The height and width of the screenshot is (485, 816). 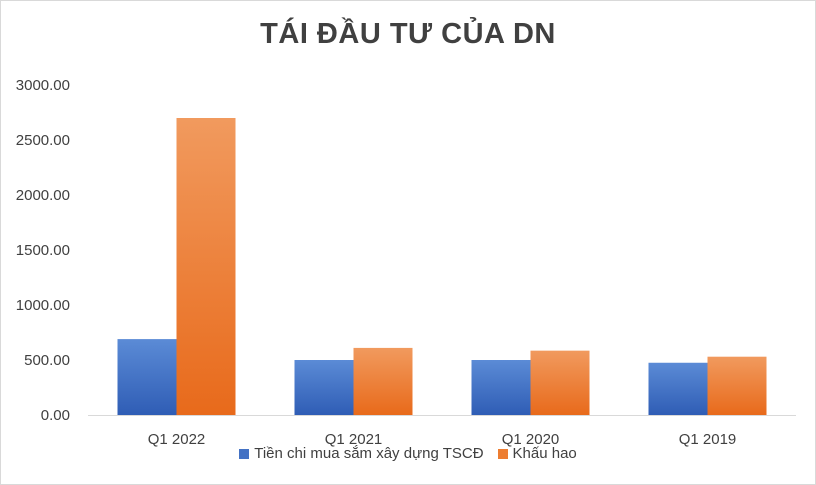 What do you see at coordinates (408, 34) in the screenshot?
I see `chart-title: TÁI ĐẦU TƯ CỦA DN` at bounding box center [408, 34].